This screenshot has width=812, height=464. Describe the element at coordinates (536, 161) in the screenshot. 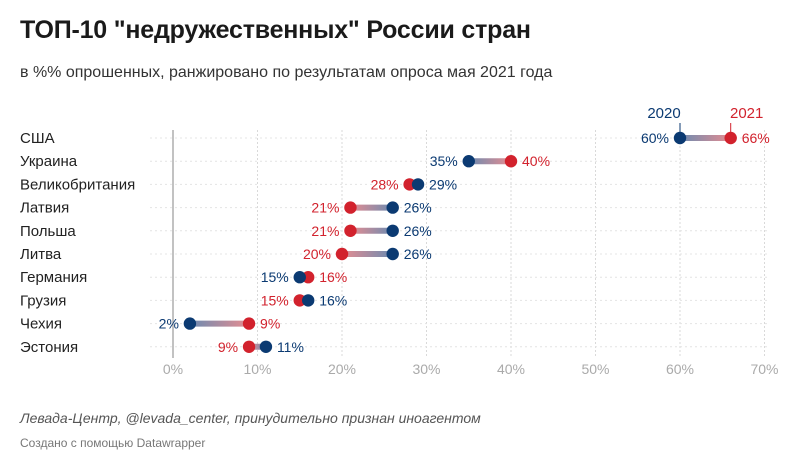

I see `value-label-2021: 40%` at that location.